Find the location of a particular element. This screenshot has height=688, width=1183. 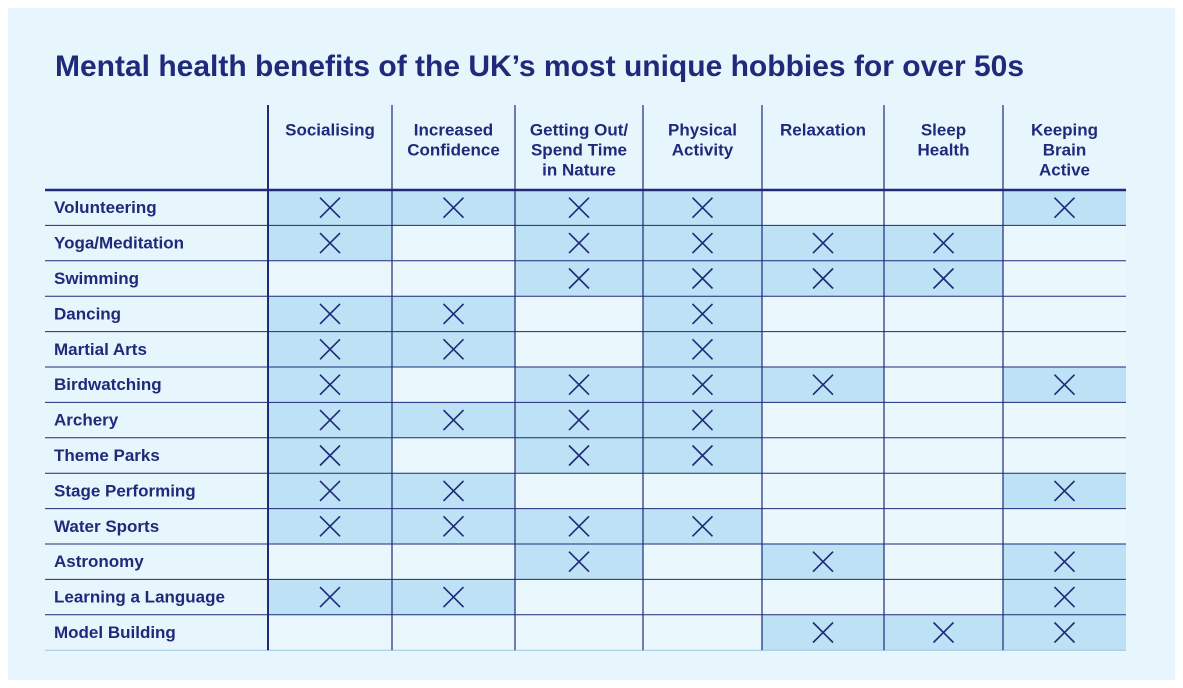

column-header: Socialising is located at coordinates (330, 129).